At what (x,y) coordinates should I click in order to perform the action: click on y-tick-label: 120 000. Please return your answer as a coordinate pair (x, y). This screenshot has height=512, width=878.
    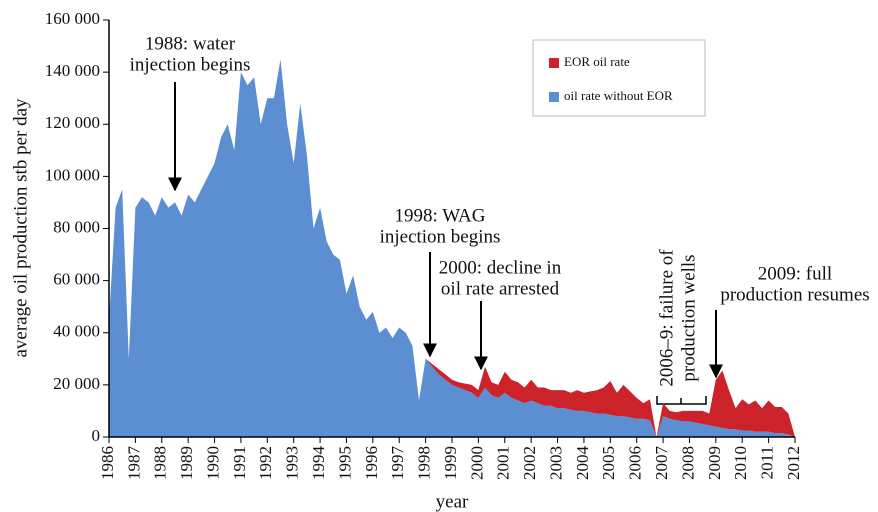
    Looking at the image, I should click on (72, 122).